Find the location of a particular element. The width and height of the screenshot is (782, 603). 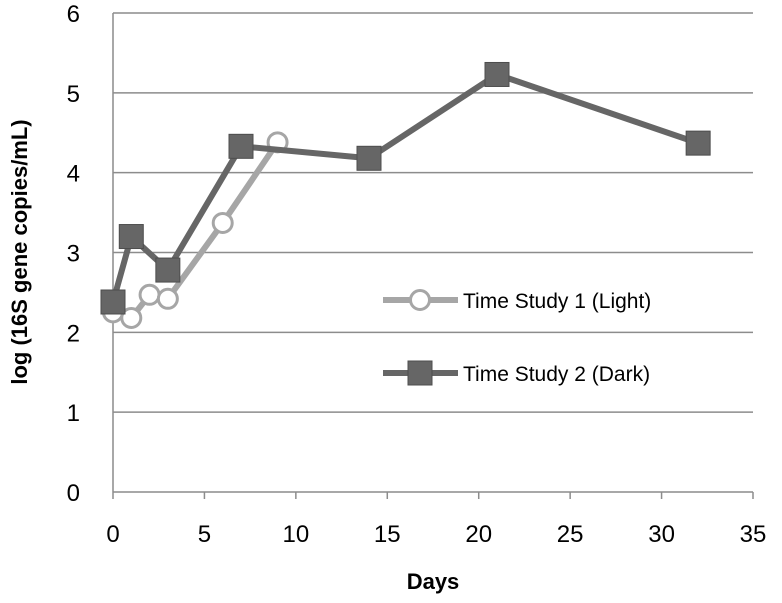

x-axis-title: Days is located at coordinates (433, 581).